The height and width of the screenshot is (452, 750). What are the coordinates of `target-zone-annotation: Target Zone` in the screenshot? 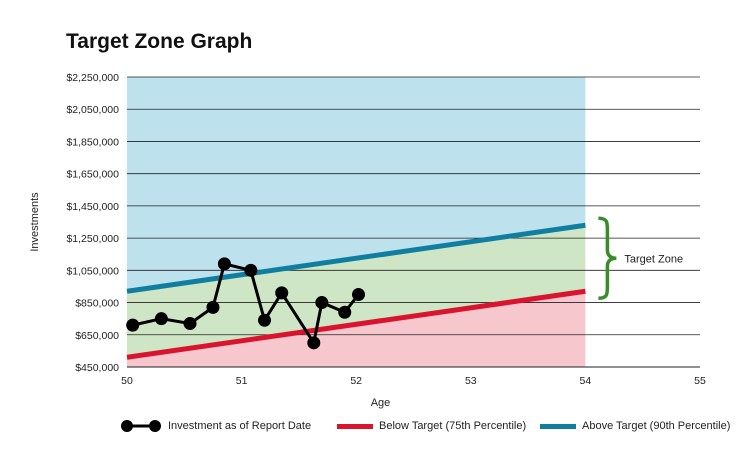 It's located at (653, 259).